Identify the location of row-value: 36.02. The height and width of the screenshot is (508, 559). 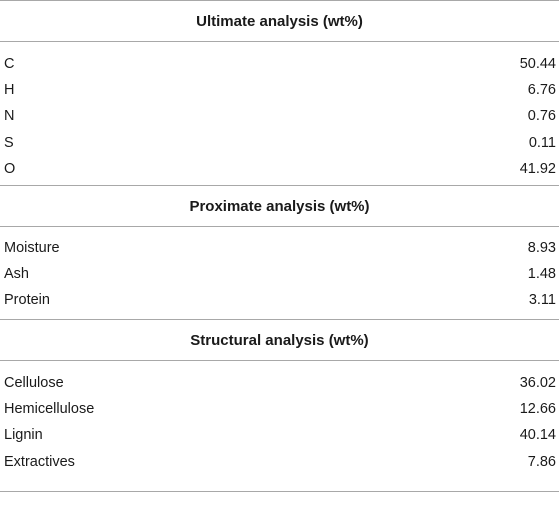
(537, 383).